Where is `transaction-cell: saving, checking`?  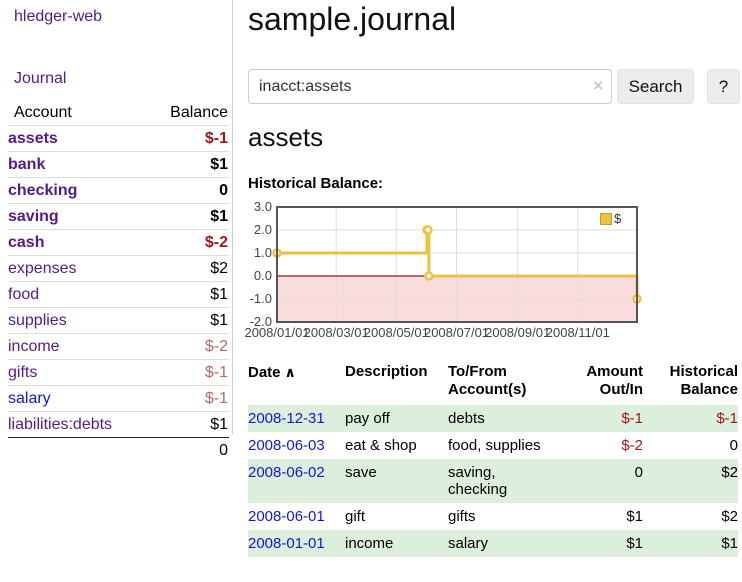
transaction-cell: saving, checking is located at coordinates (478, 481).